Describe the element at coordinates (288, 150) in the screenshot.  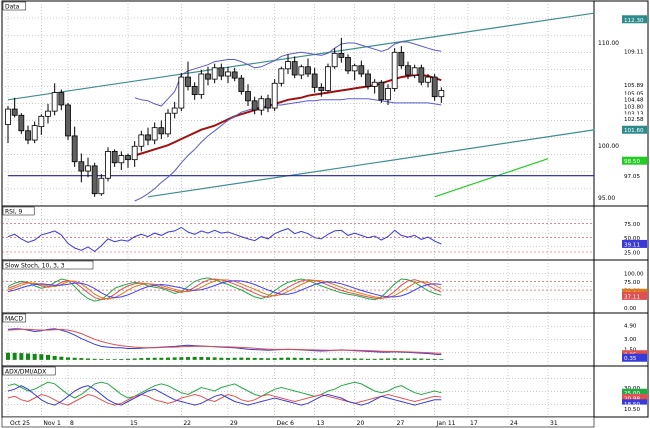
I see `series-line-bb_lower` at that location.